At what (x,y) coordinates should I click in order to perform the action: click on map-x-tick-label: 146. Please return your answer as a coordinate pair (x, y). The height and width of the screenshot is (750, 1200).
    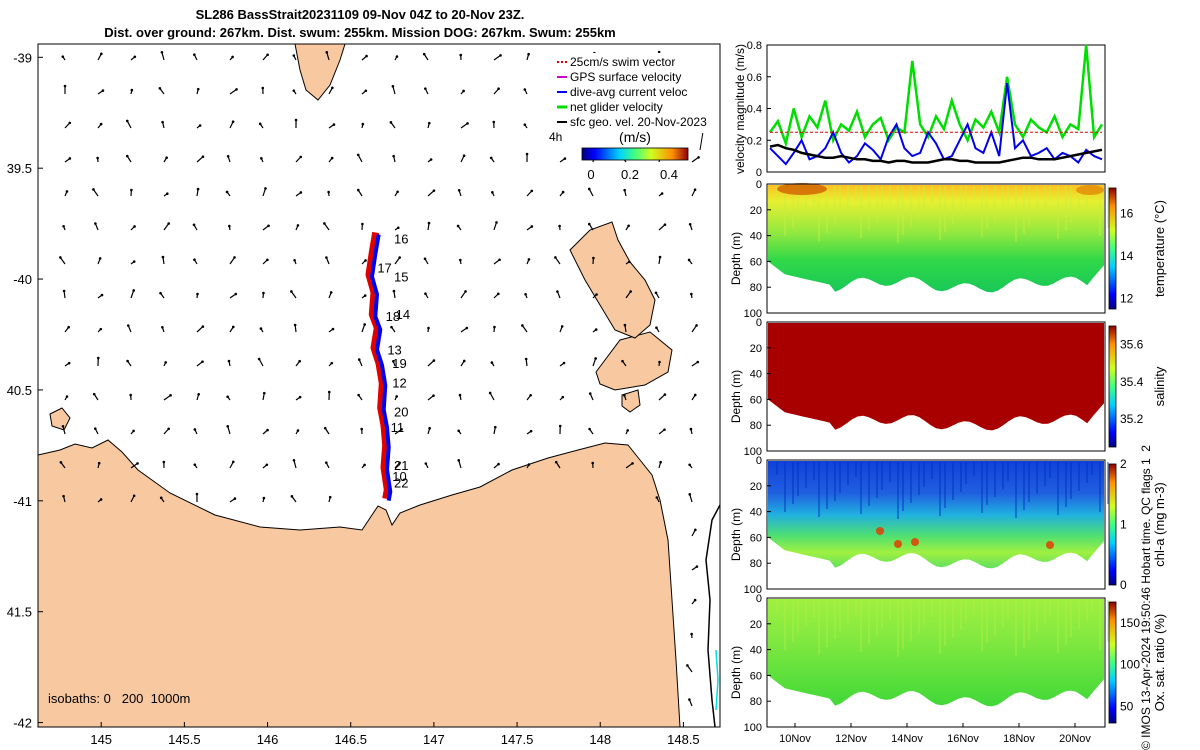
    Looking at the image, I should click on (268, 739).